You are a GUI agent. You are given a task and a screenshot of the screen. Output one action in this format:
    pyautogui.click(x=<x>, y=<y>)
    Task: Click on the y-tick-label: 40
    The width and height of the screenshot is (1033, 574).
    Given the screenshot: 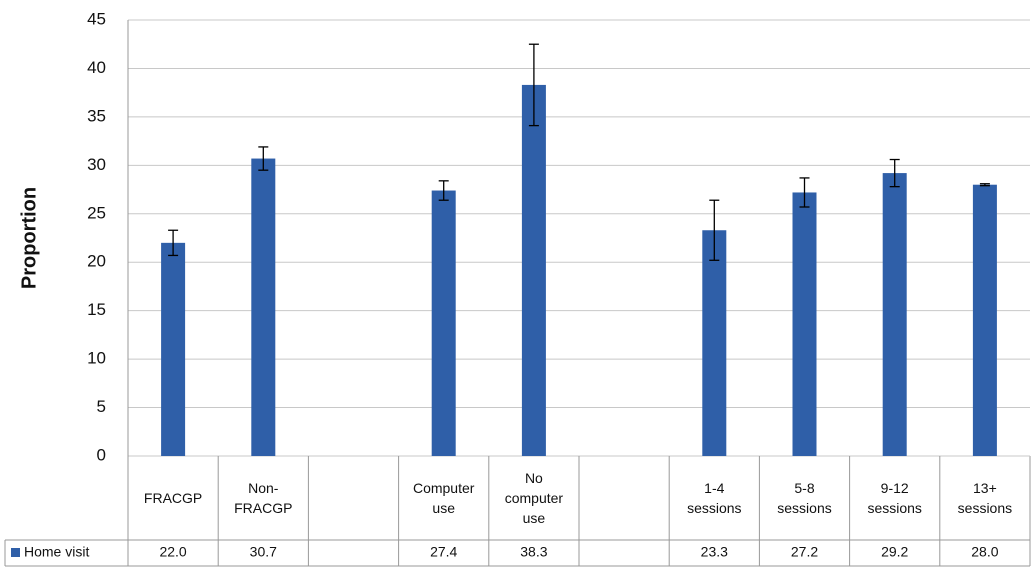 What is the action you would take?
    pyautogui.click(x=96, y=67)
    